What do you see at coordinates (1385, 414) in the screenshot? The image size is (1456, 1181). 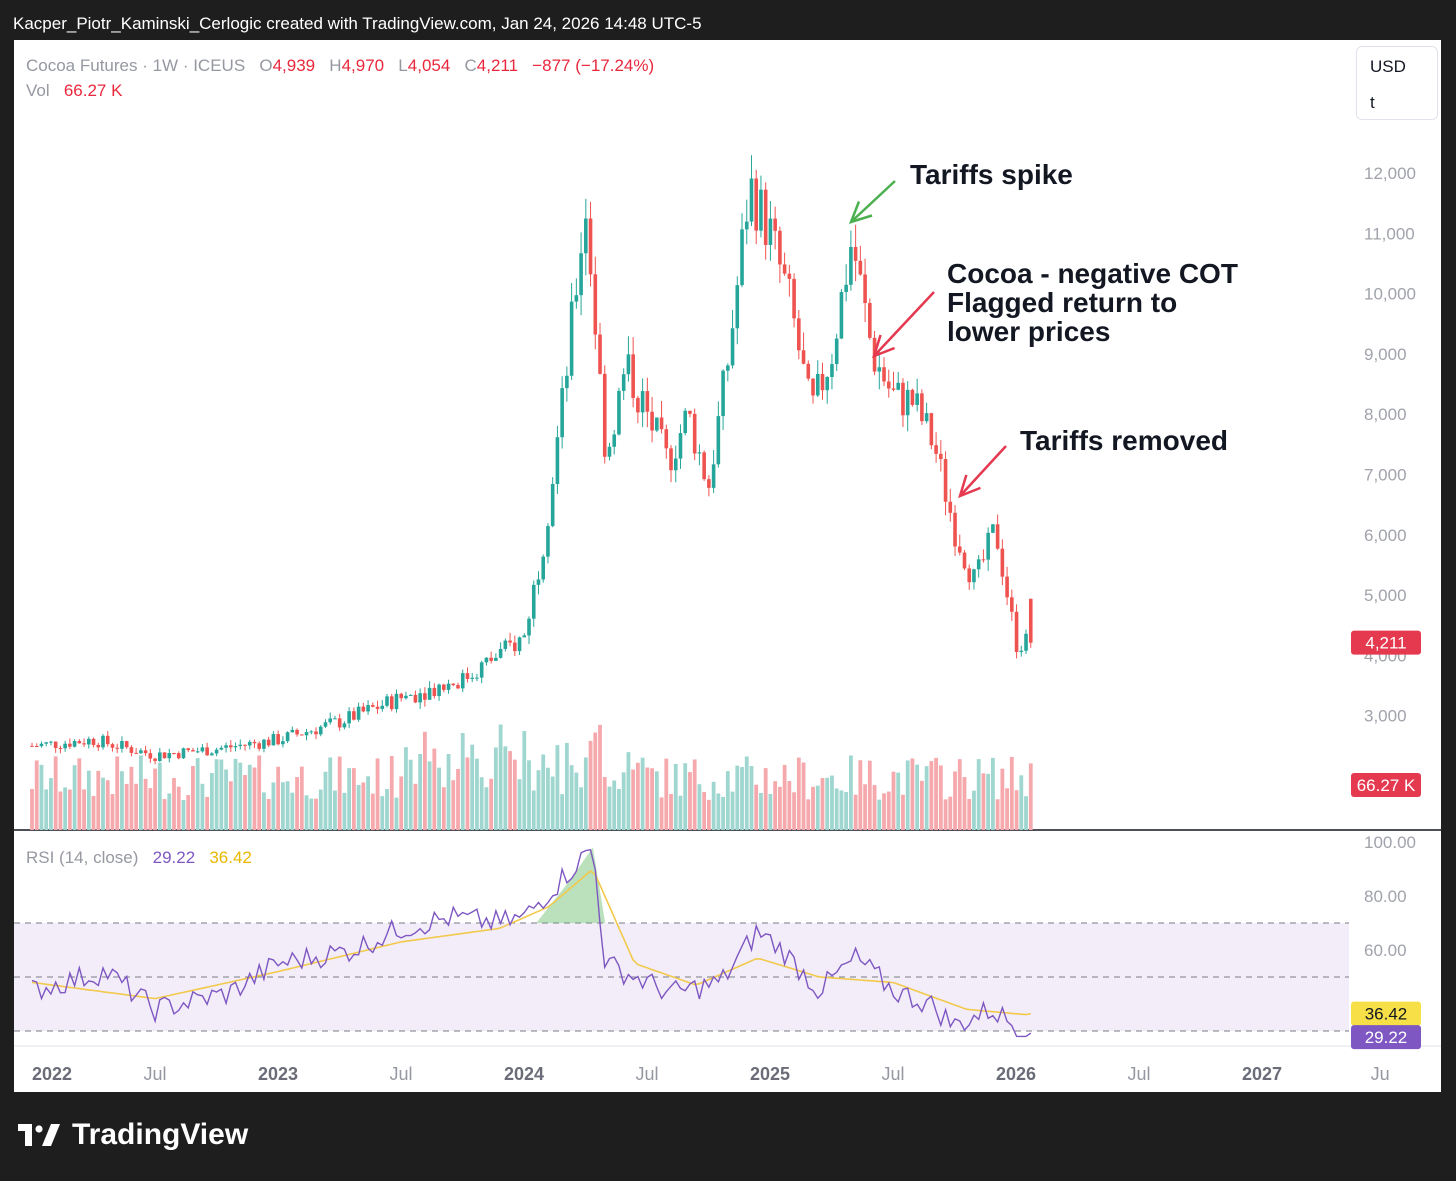 I see `price-axis-label: 8,000` at bounding box center [1385, 414].